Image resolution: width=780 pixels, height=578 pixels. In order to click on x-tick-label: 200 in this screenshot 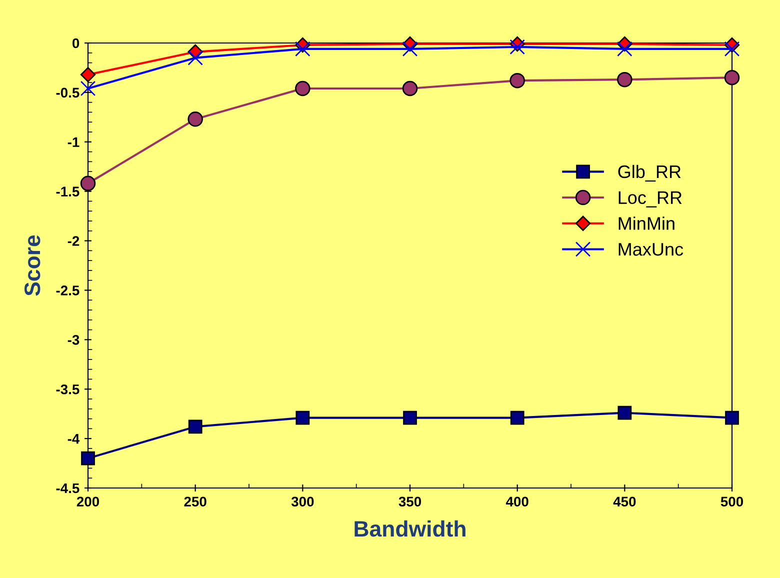, I will do `click(88, 501)`.